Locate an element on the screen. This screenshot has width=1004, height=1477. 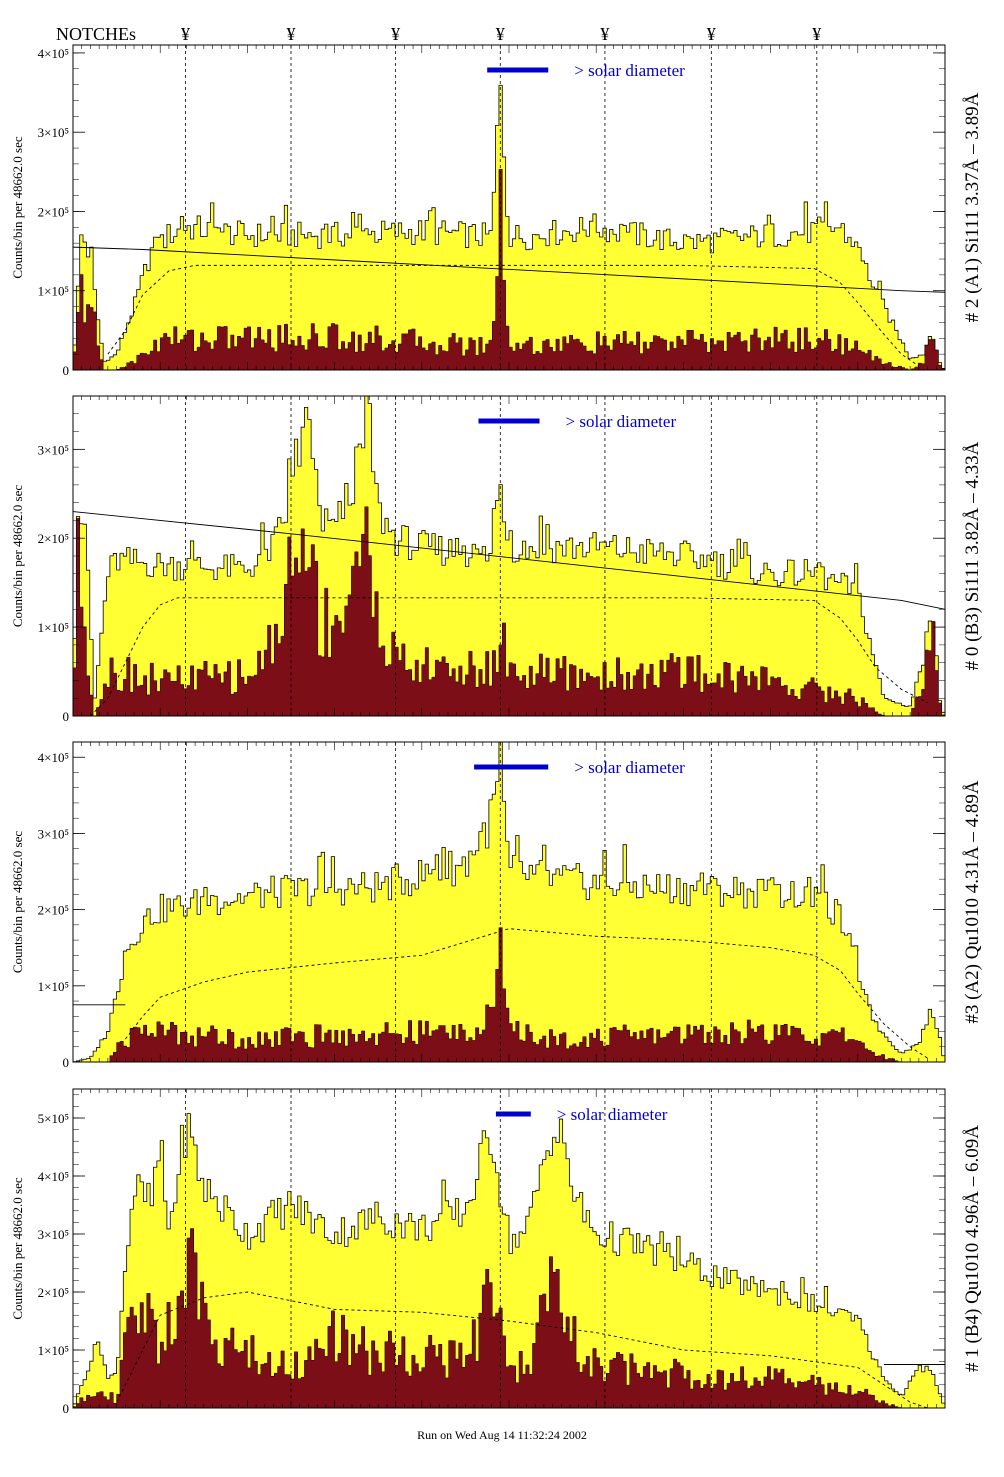
notch-marker-6: ¥ is located at coordinates (711, 34).